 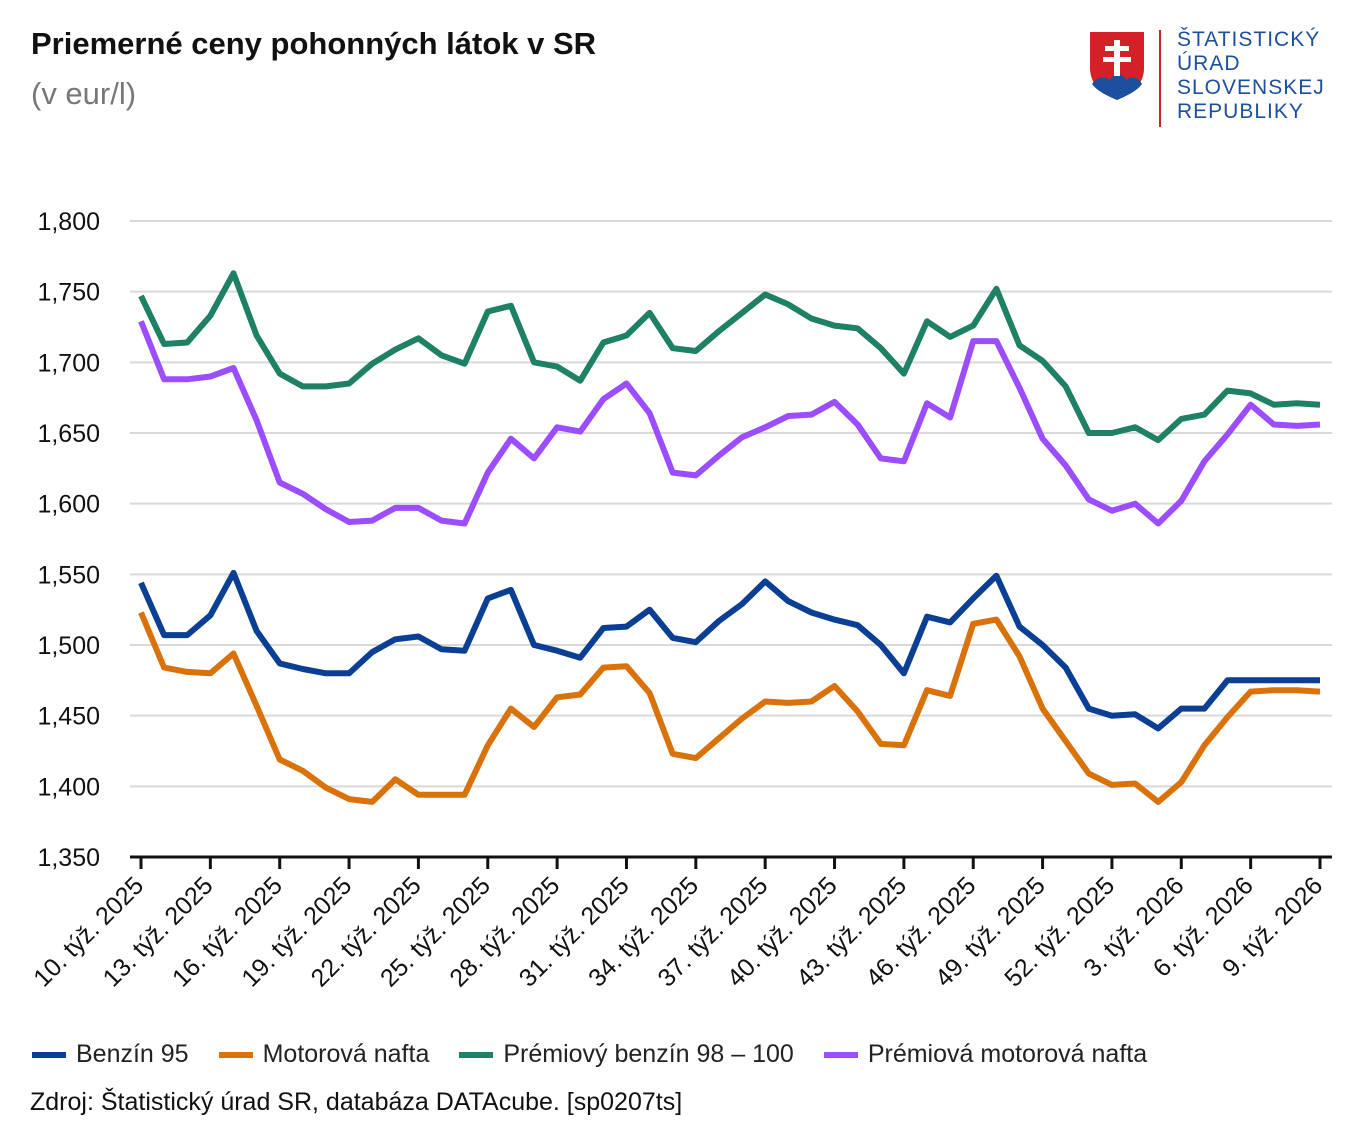 I want to click on legend-item-benzin95: Benzín 95, so click(x=110, y=1054).